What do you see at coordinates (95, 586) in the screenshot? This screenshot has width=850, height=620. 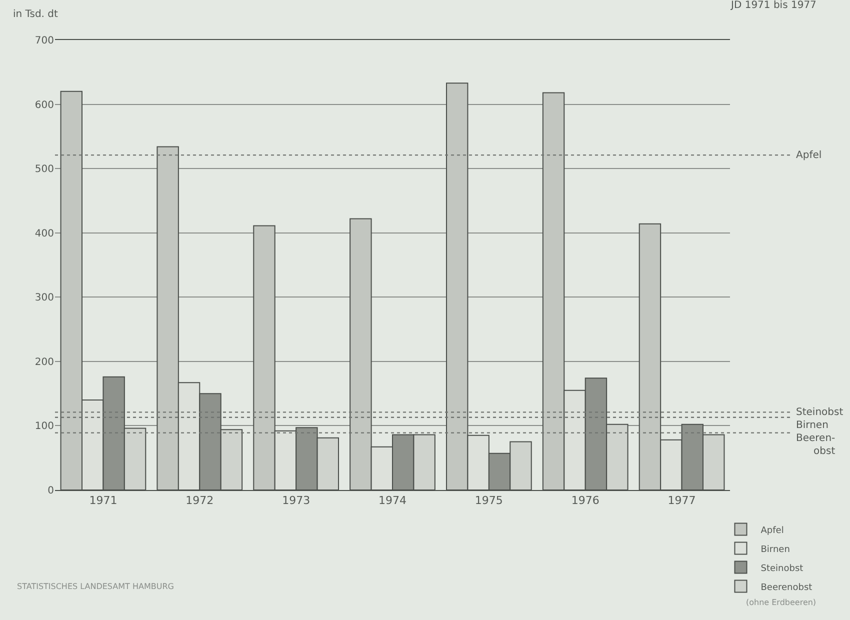 I see `text: STATISTISCHES LANDESAMT HAMBURG` at bounding box center [95, 586].